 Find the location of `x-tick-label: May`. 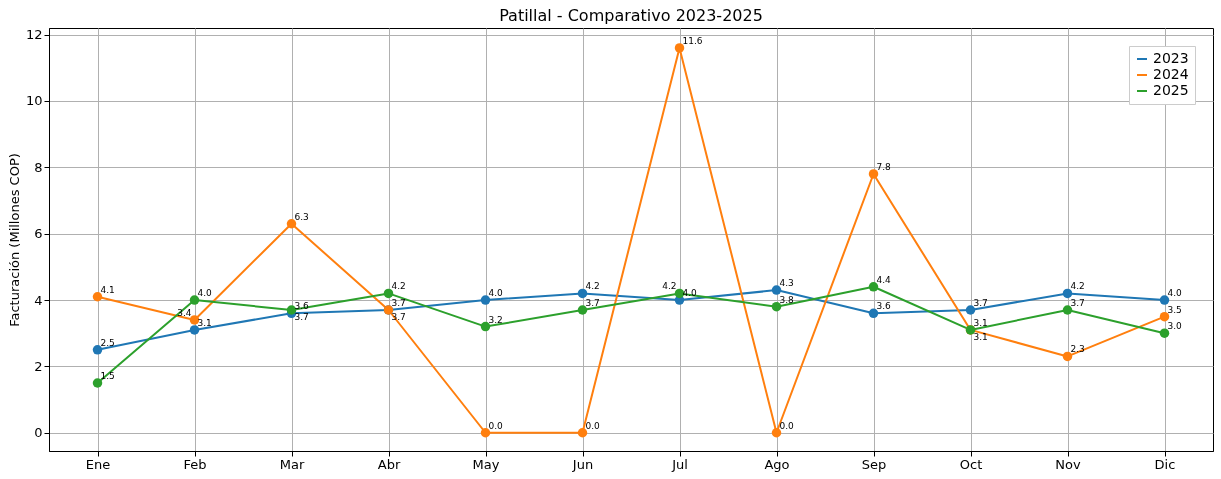

x-tick-label: May is located at coordinates (486, 464).